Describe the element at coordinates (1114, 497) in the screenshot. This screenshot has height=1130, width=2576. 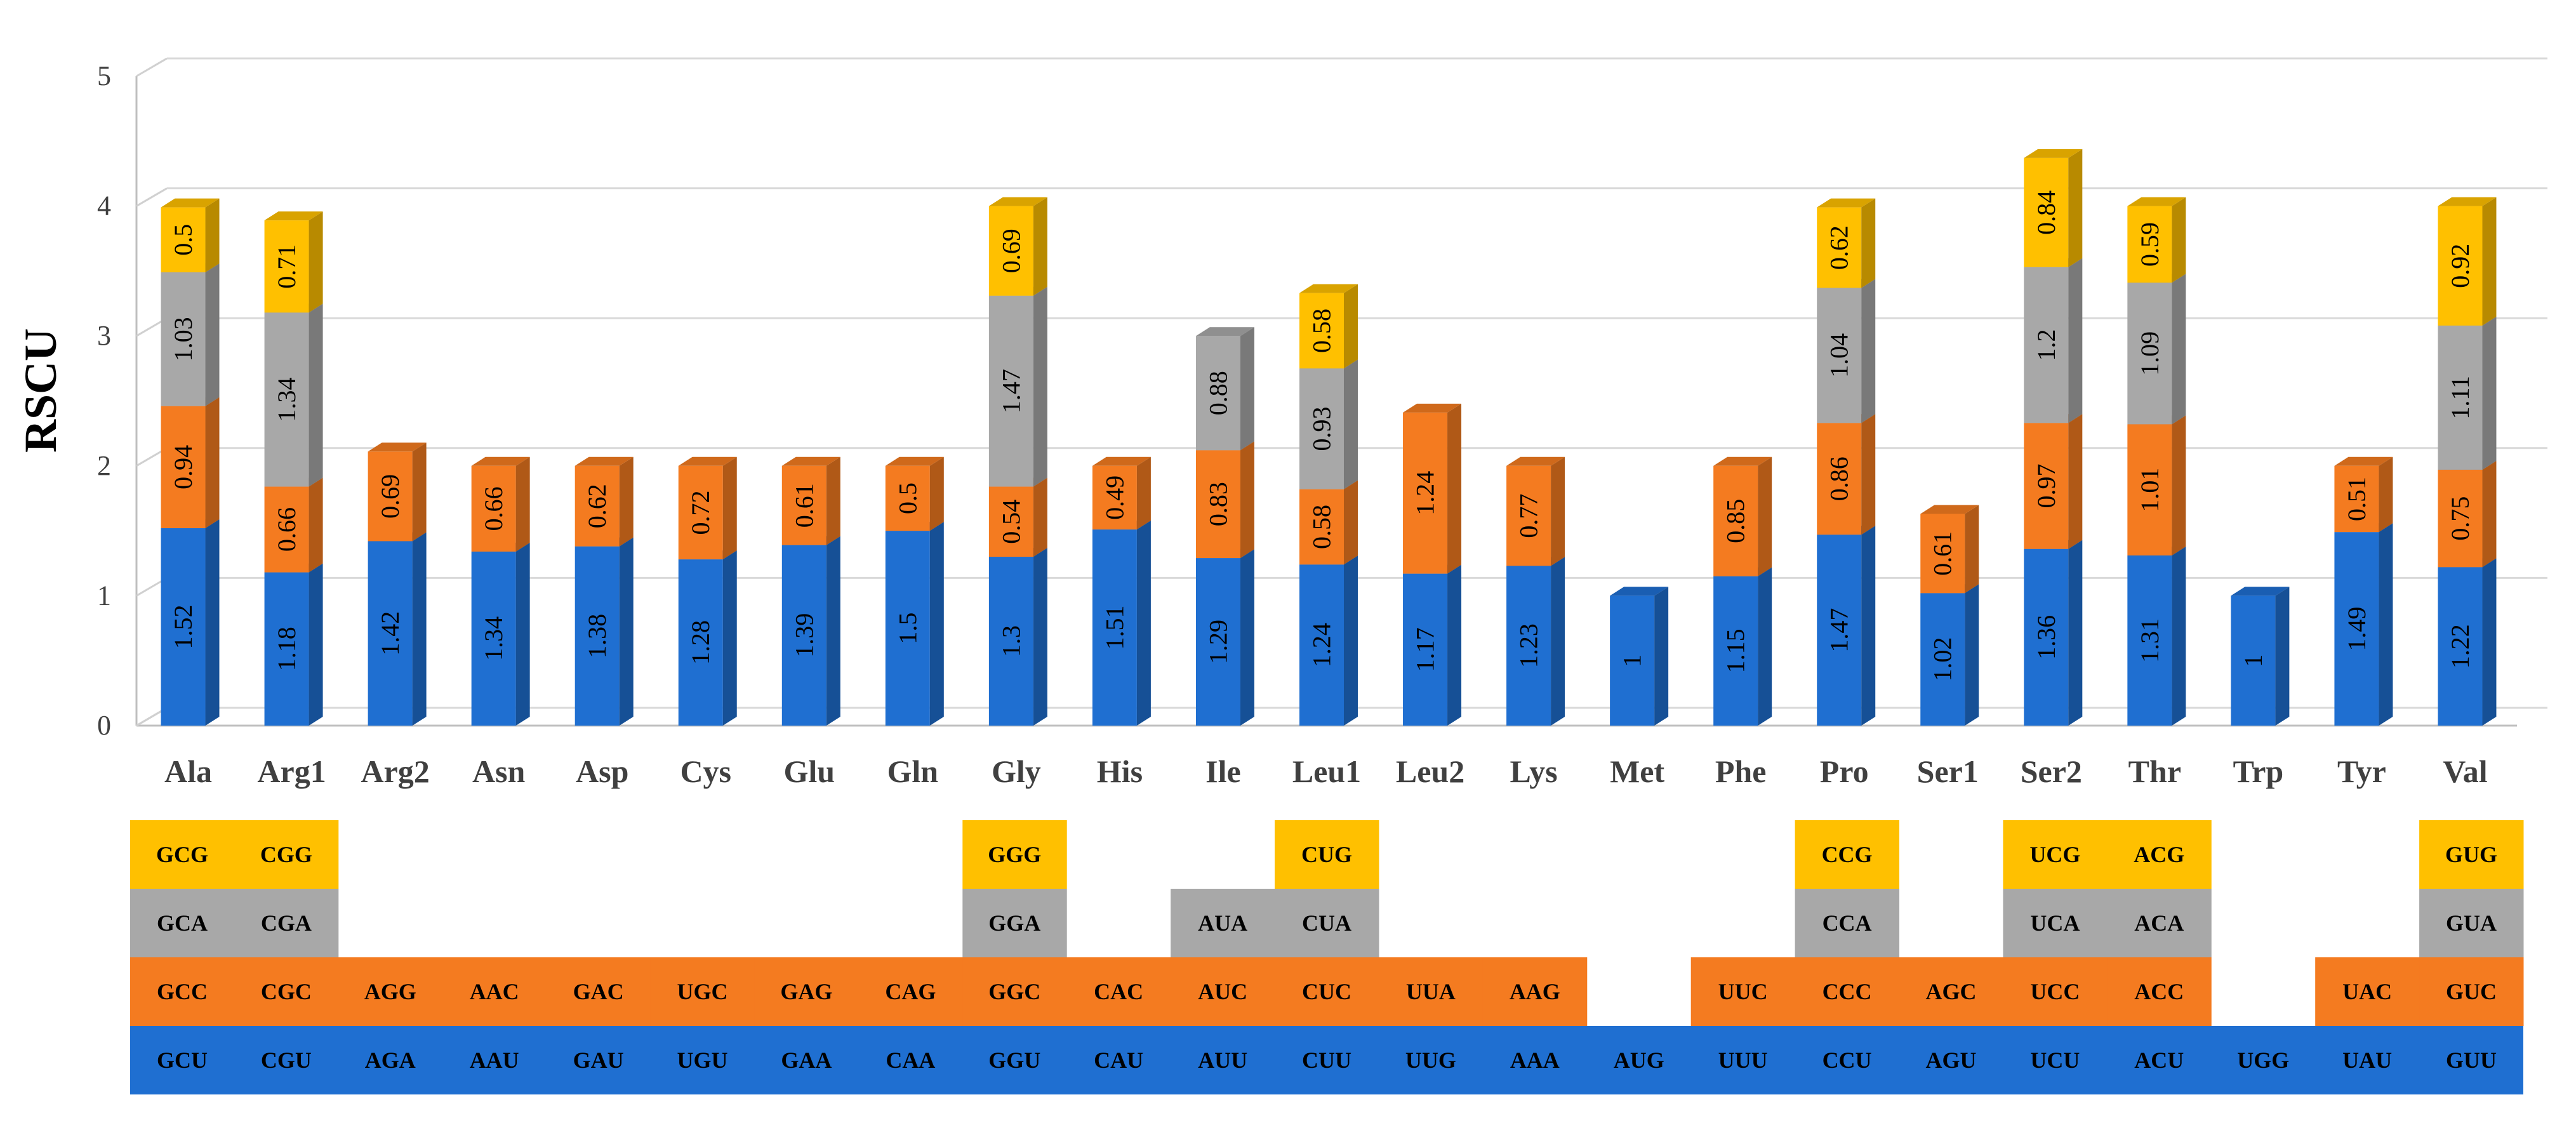
I see `data-label: 0.49` at that location.